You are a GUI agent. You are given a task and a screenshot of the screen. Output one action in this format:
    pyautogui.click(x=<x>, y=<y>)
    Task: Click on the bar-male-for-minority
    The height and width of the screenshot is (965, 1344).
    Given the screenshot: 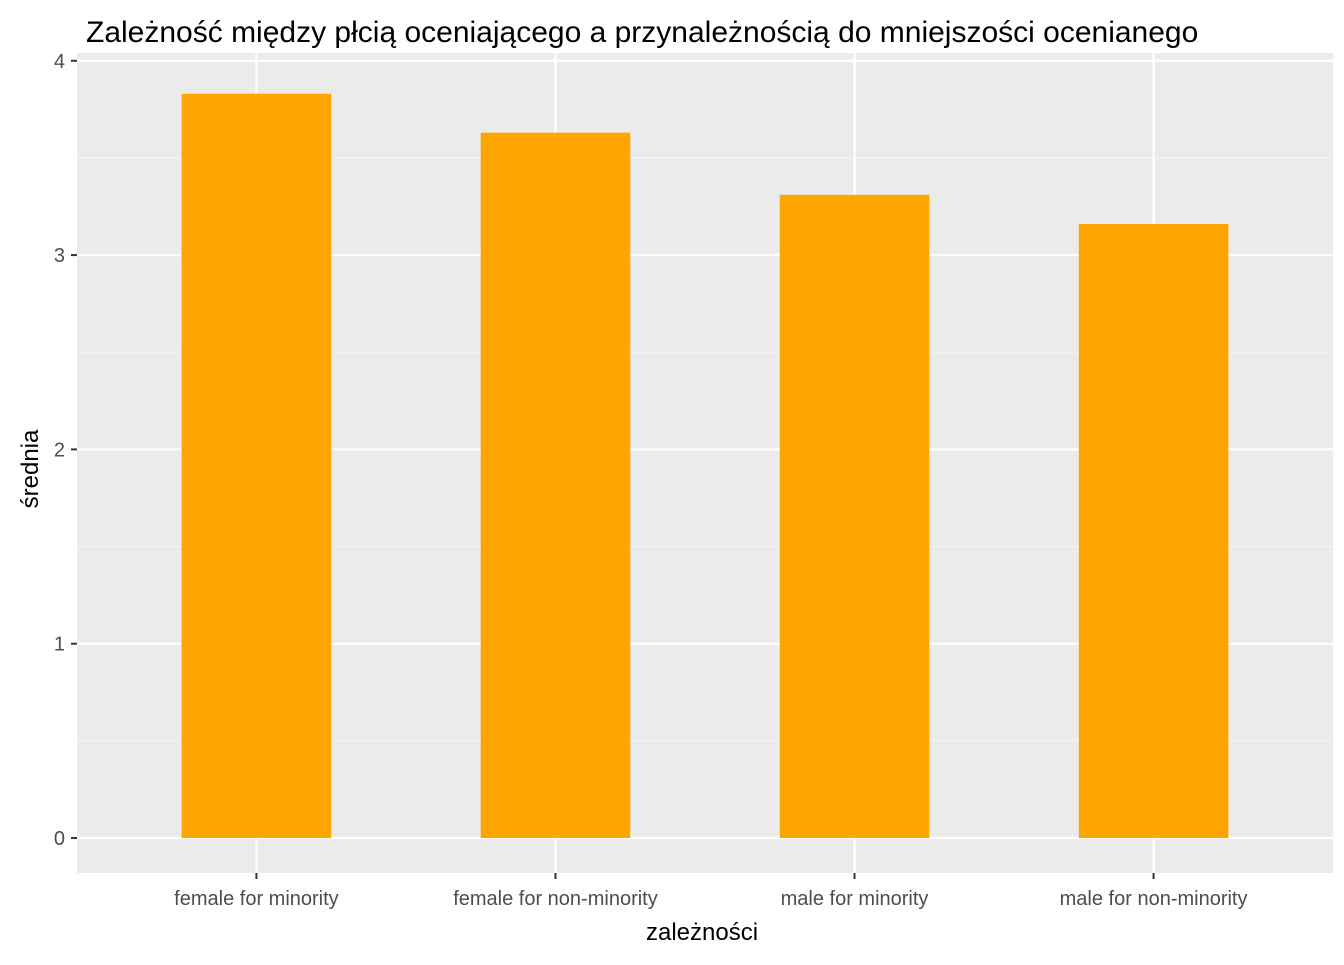 What is the action you would take?
    pyautogui.click(x=854, y=516)
    